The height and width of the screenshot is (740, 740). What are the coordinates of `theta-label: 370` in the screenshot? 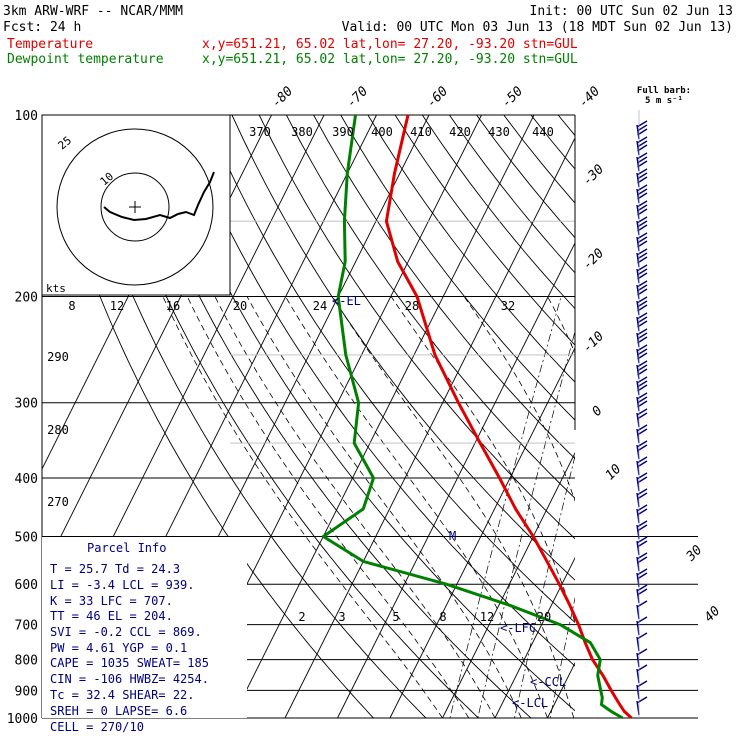 It's located at (260, 132).